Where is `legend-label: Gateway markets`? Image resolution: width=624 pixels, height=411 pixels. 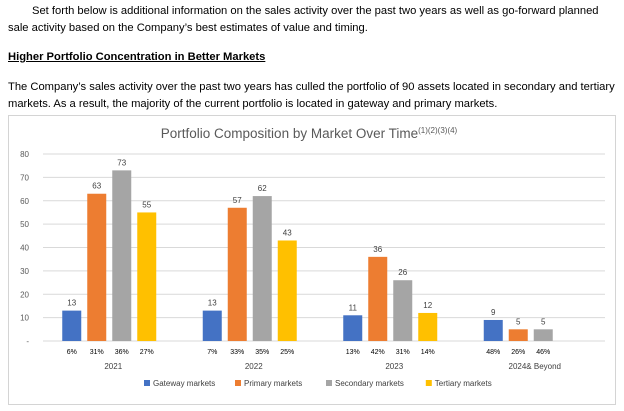
legend-label: Gateway markets is located at coordinates (184, 383).